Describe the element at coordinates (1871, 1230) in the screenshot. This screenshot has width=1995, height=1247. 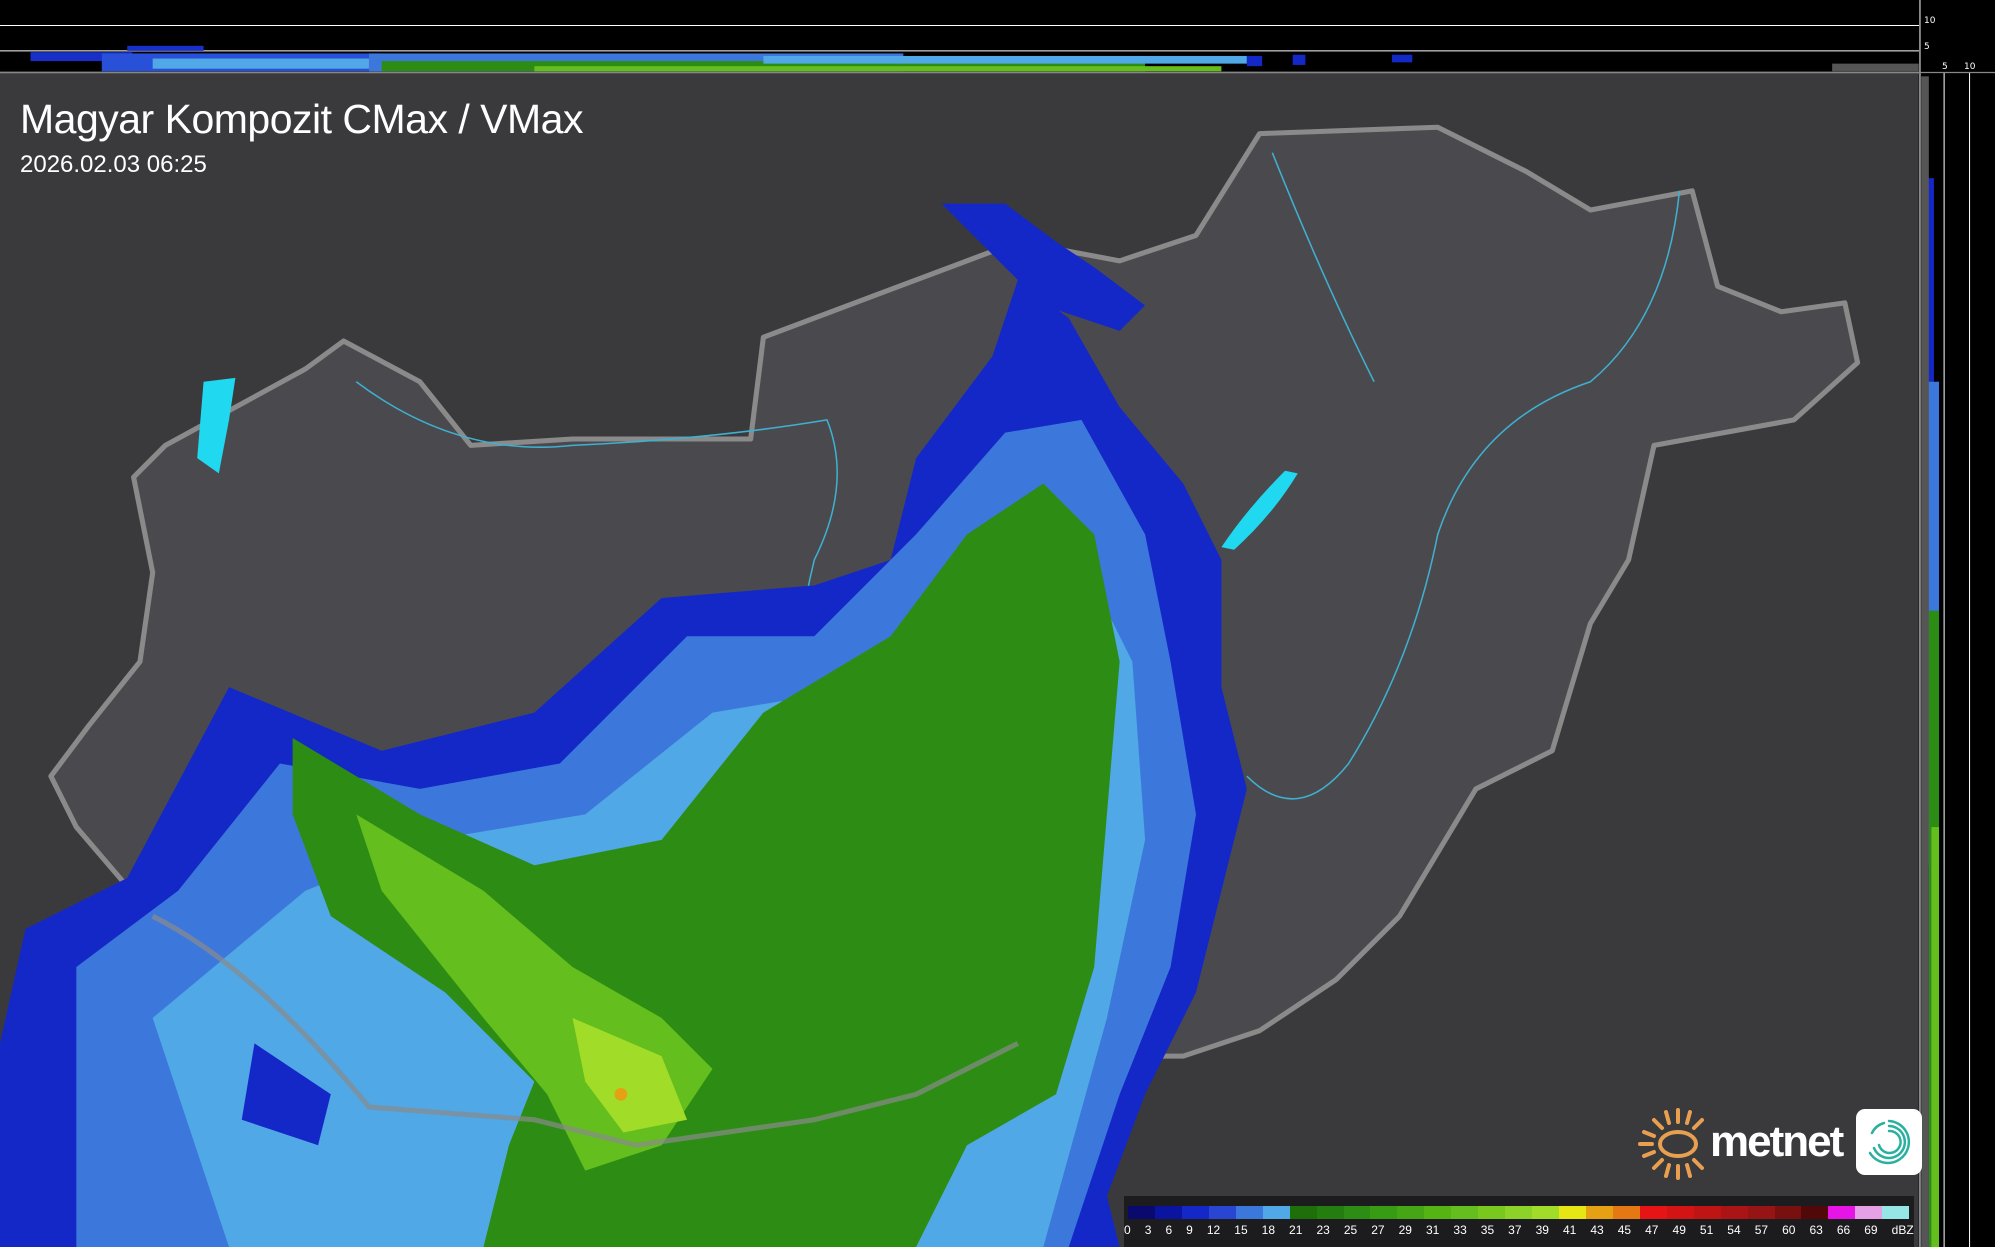
I see `legend-label: 69` at that location.